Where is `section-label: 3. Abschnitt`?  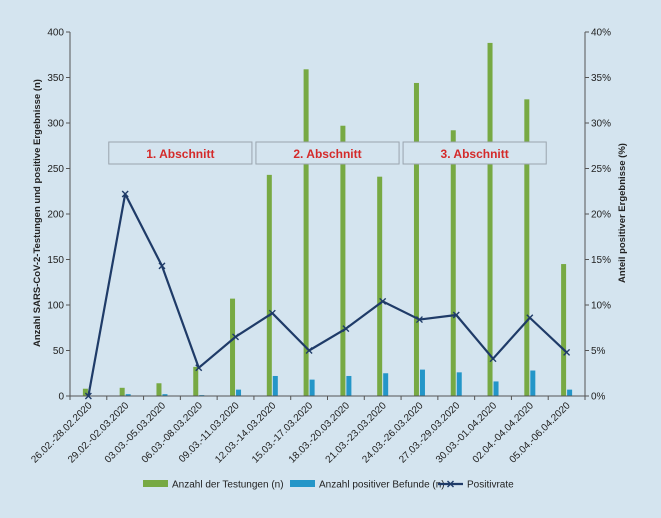 section-label: 3. Abschnitt is located at coordinates (475, 154).